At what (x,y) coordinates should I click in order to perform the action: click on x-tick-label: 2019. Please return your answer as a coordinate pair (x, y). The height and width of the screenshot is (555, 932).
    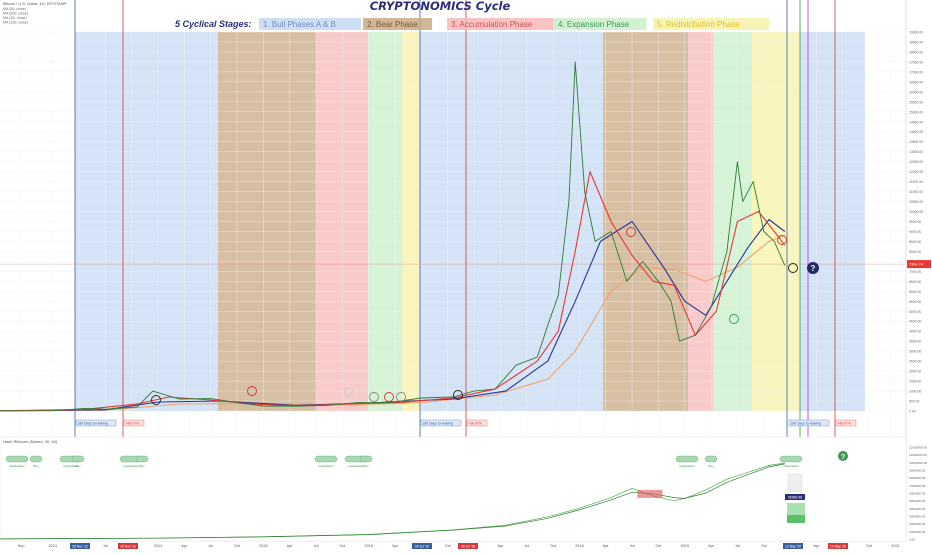
    Looking at the image, I should click on (685, 546).